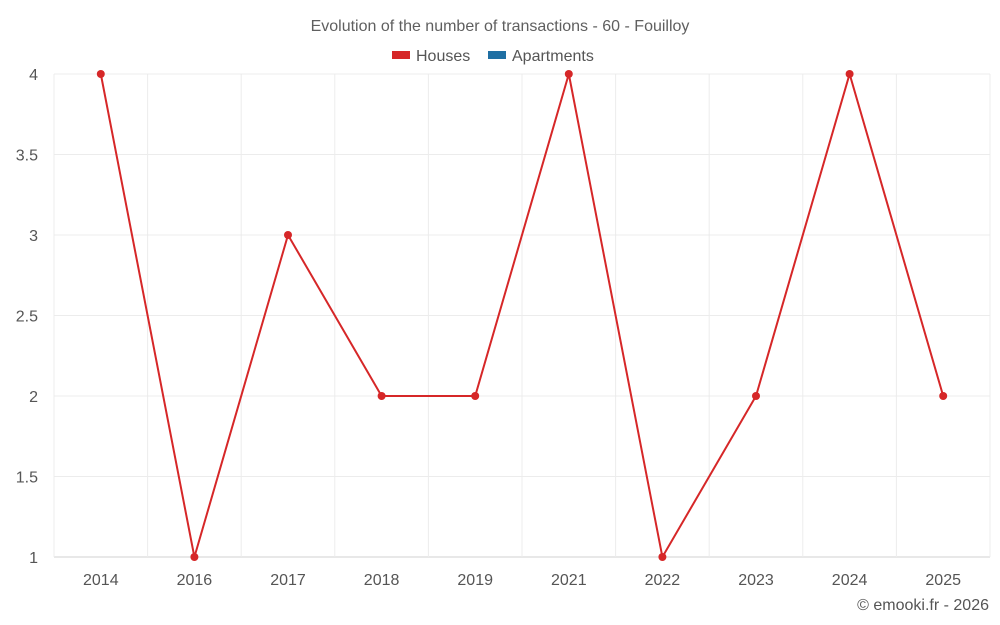 The width and height of the screenshot is (1000, 625). Describe the element at coordinates (27, 156) in the screenshot. I see `y-tick-label: 3.5` at that location.